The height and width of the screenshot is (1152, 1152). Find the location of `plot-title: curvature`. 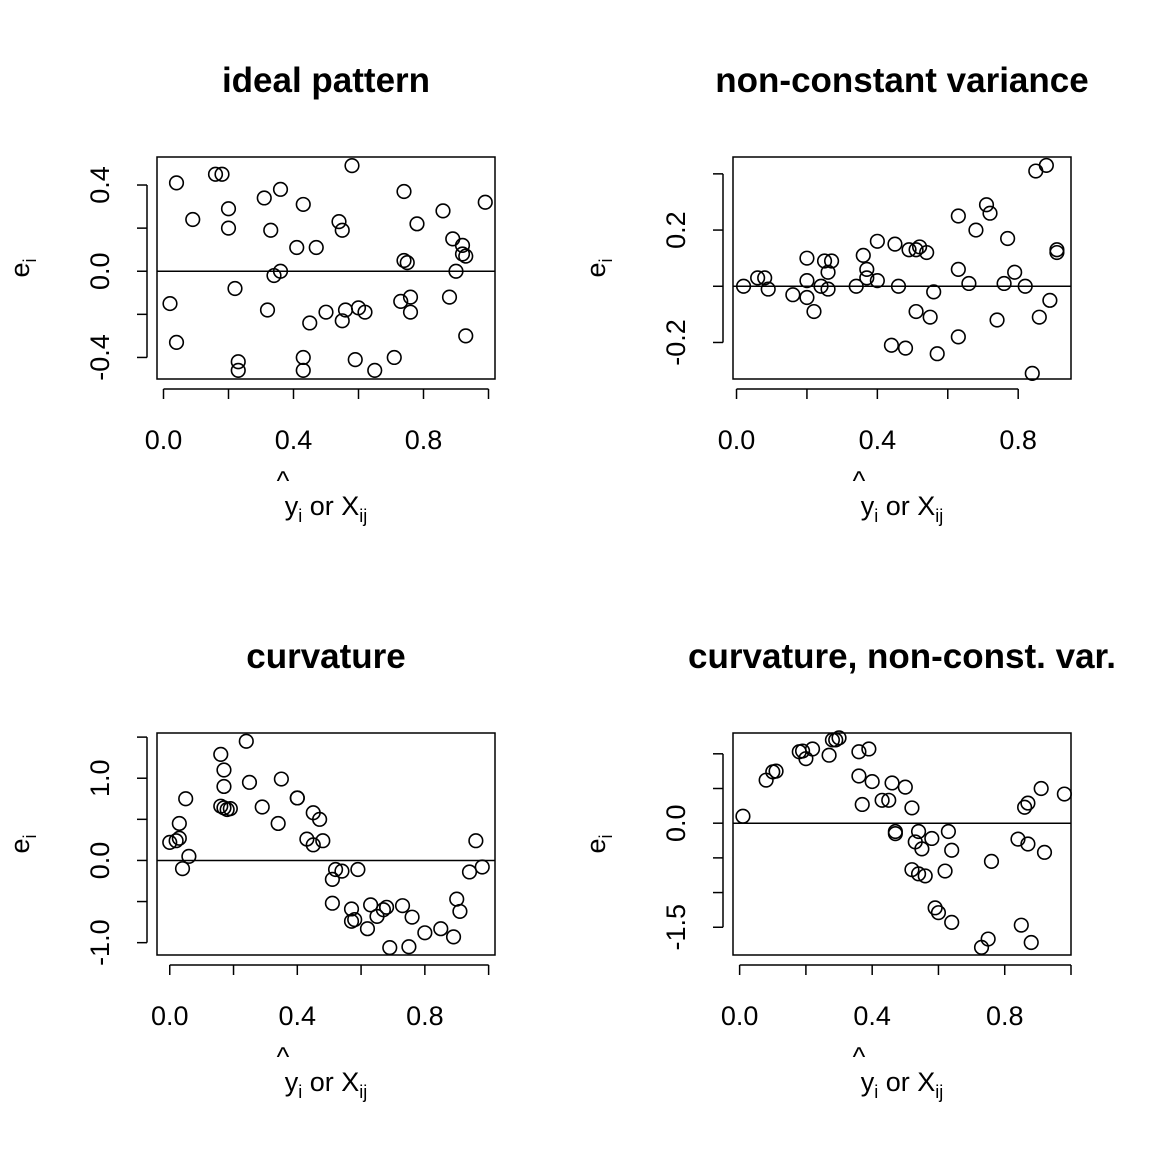

plot-title: curvature is located at coordinates (326, 656).